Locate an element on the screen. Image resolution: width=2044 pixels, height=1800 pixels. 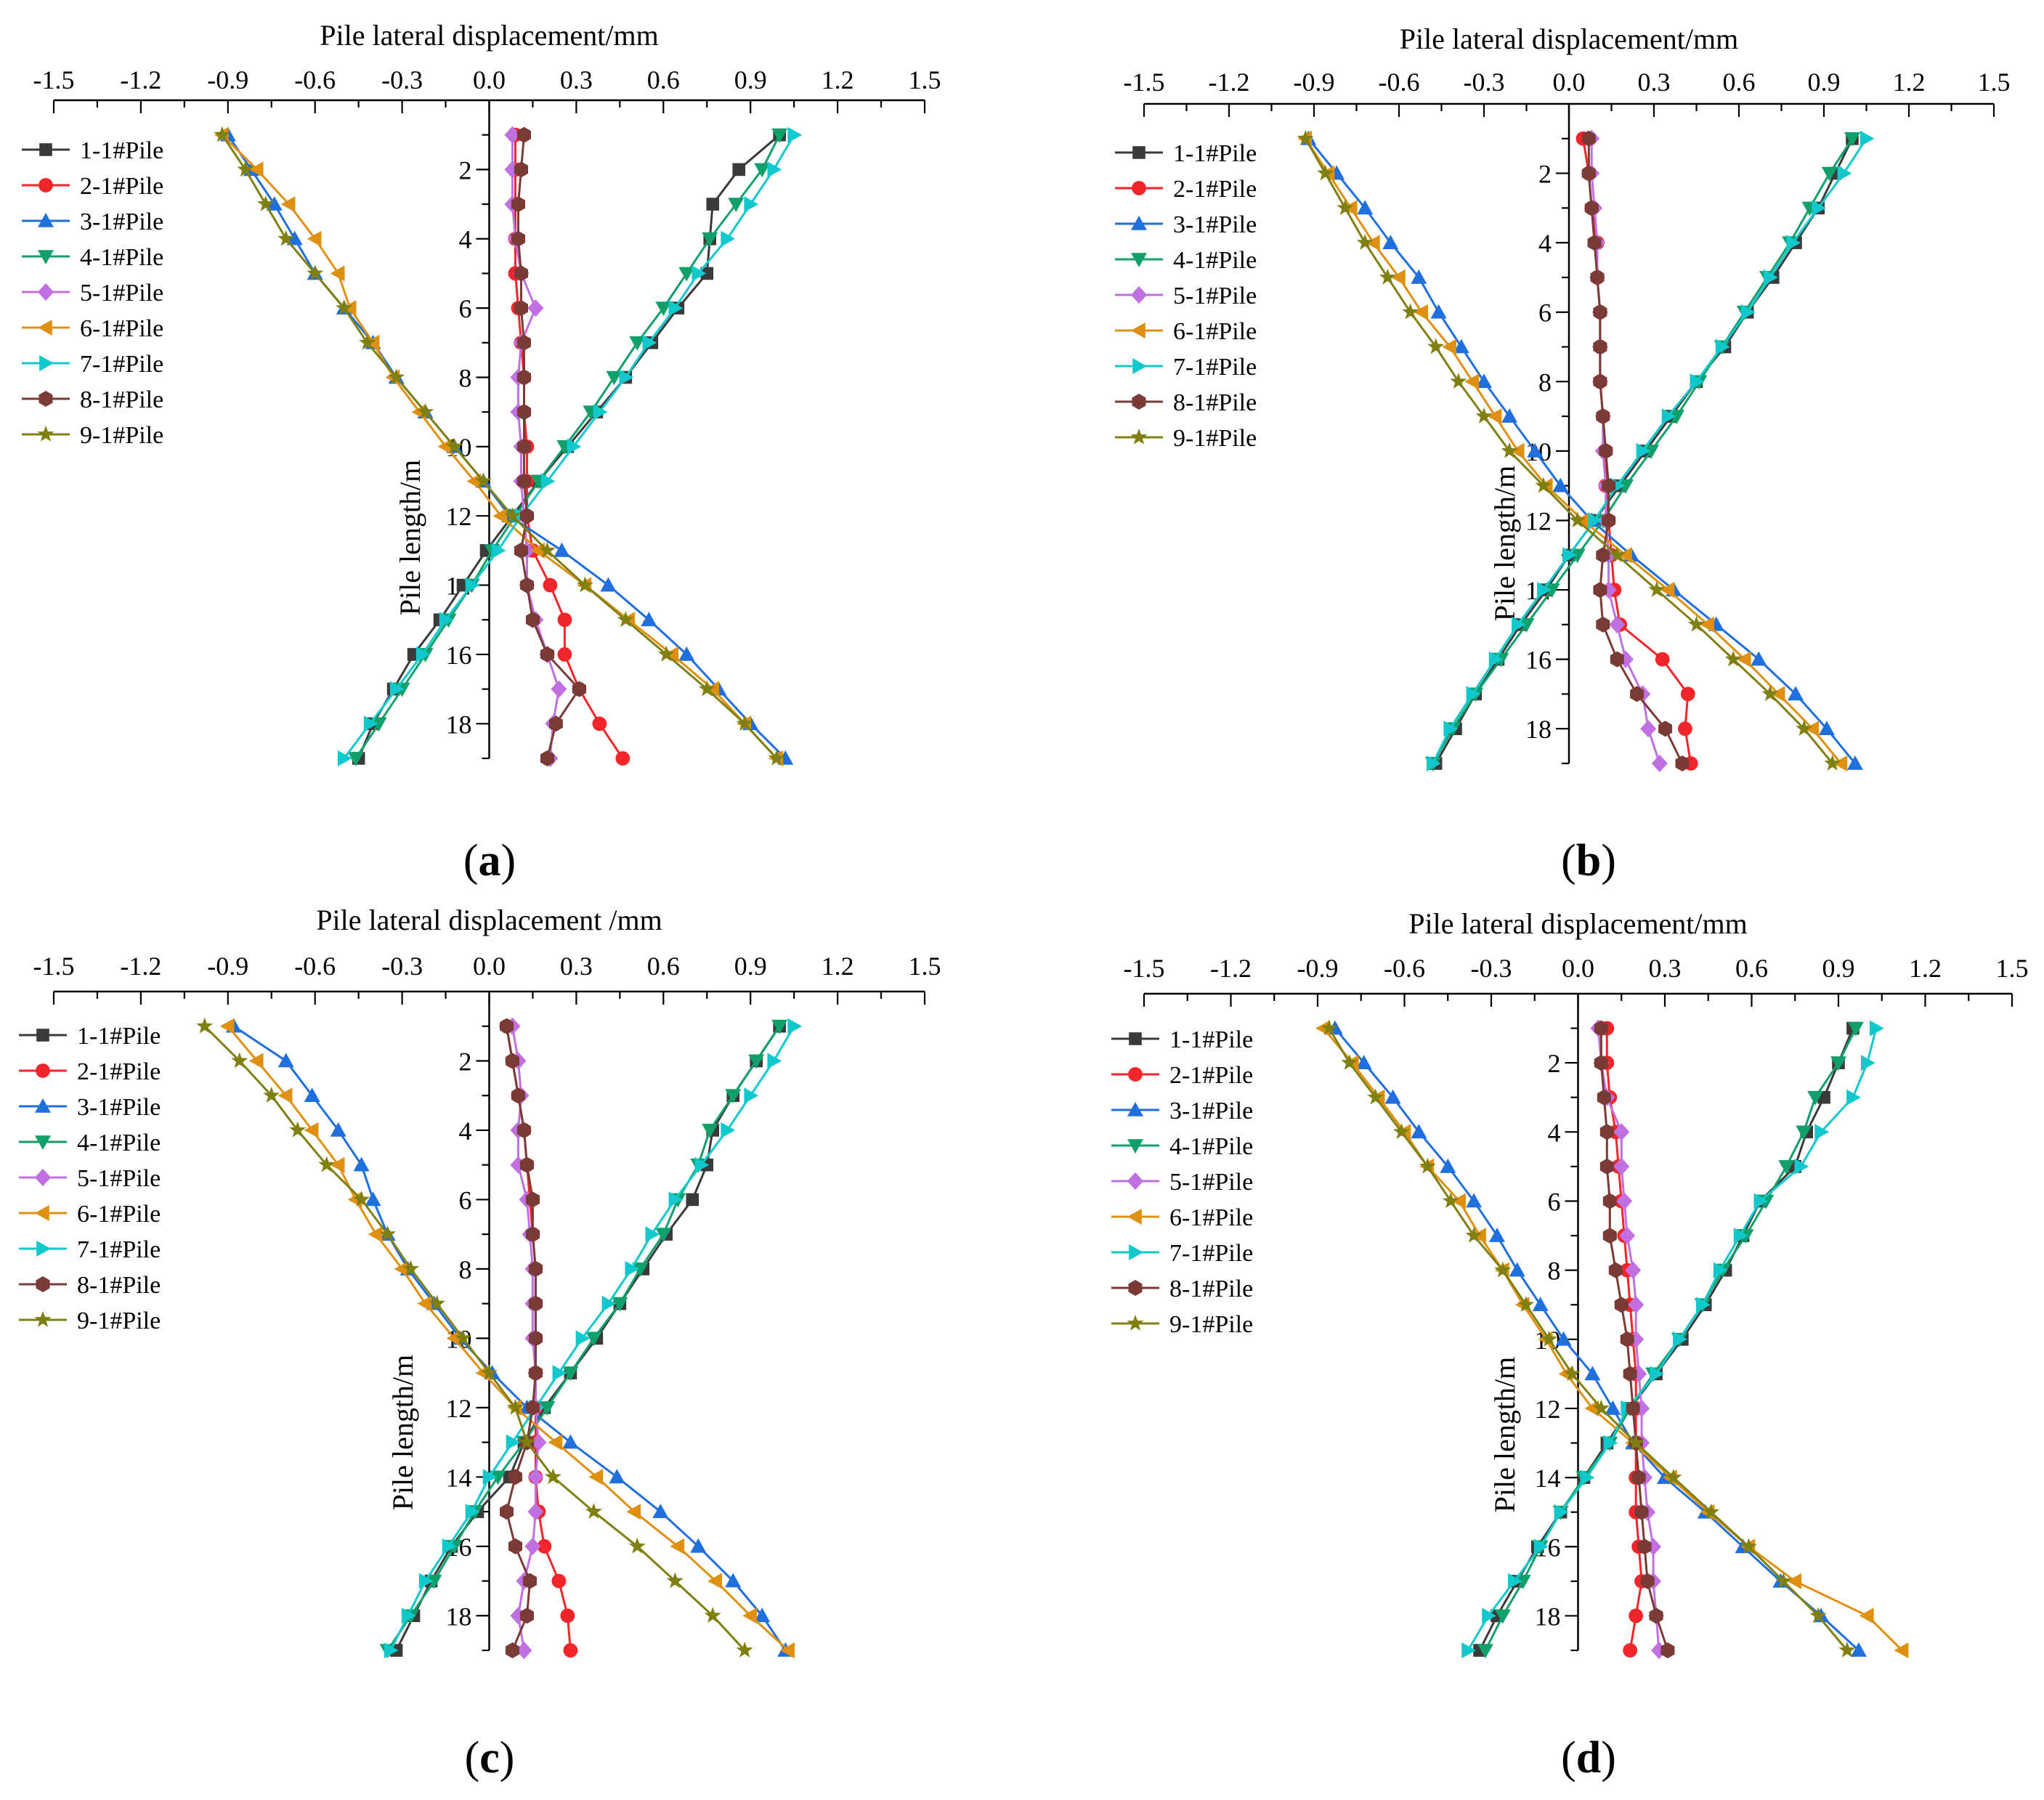
x-axis-title: Pile lateral displacement/mm is located at coordinates (1569, 39).